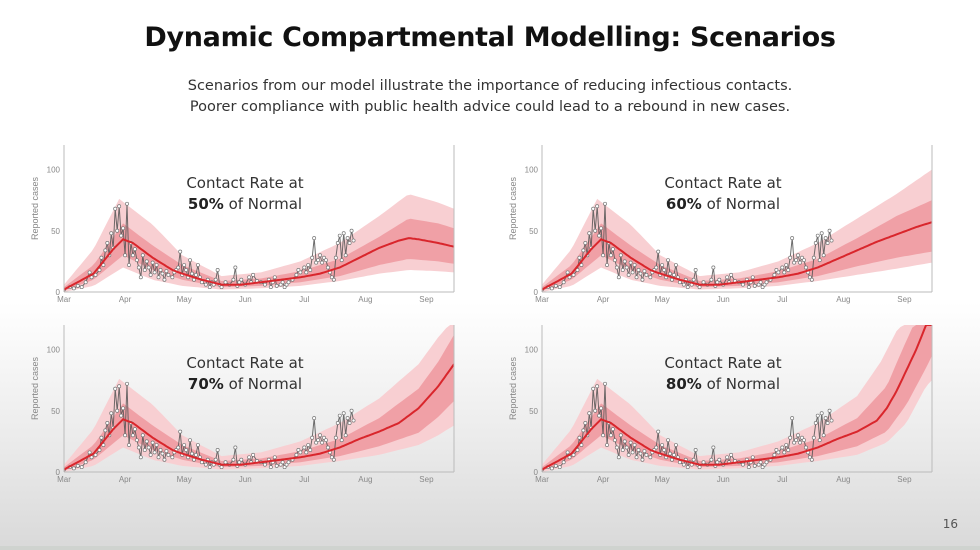 The height and width of the screenshot is (550, 980). What do you see at coordinates (843, 299) in the screenshot?
I see `x-tick-label: Aug` at bounding box center [843, 299].